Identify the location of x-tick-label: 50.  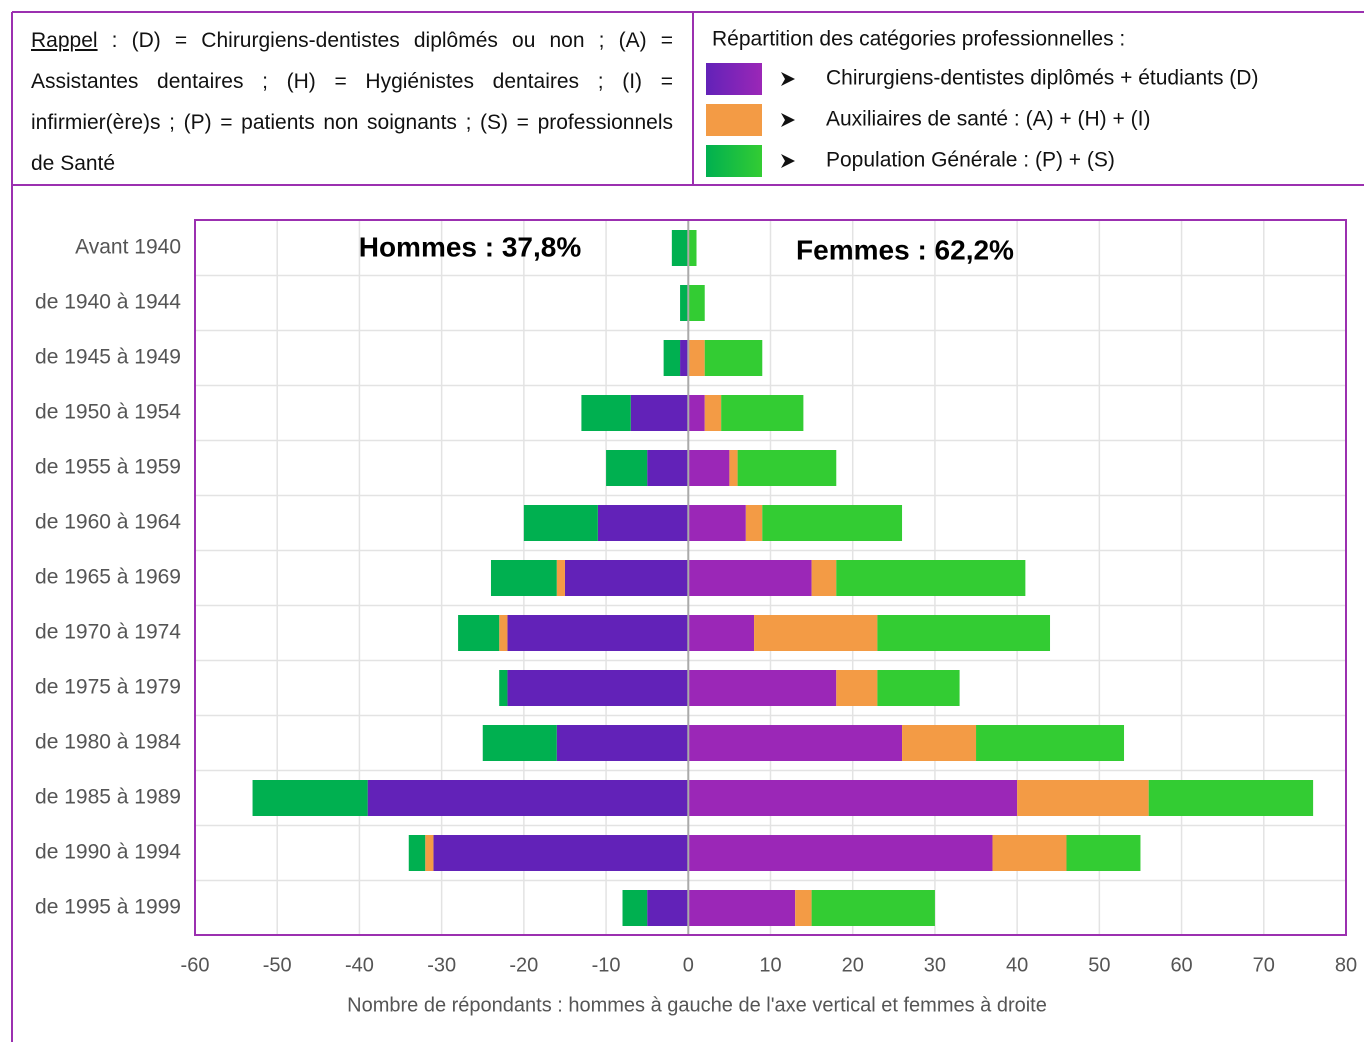
(1099, 965).